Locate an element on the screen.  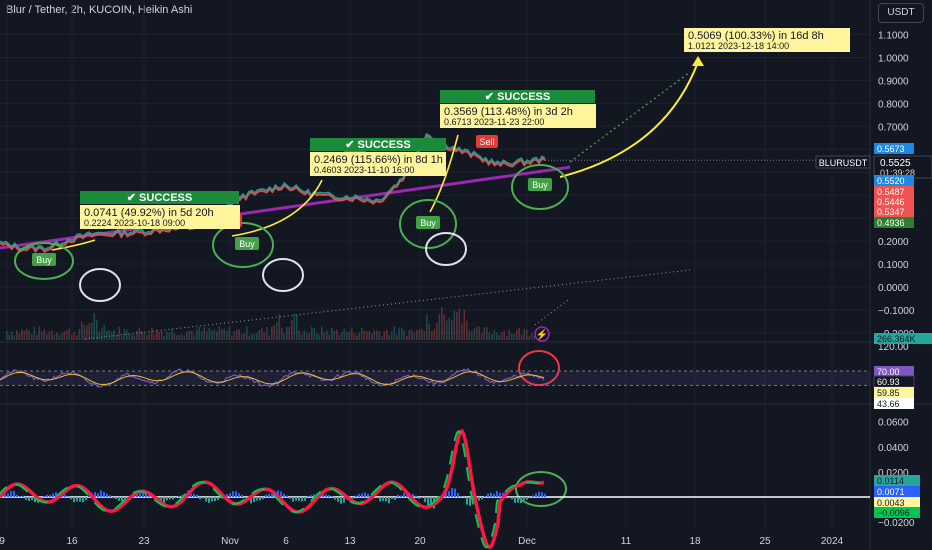
currency-button: USDT is located at coordinates (901, 13).